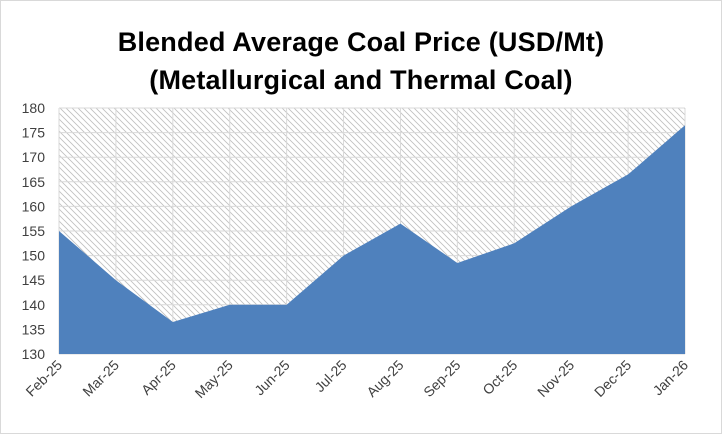  What do you see at coordinates (34, 256) in the screenshot?
I see `y-tick-label: 150` at bounding box center [34, 256].